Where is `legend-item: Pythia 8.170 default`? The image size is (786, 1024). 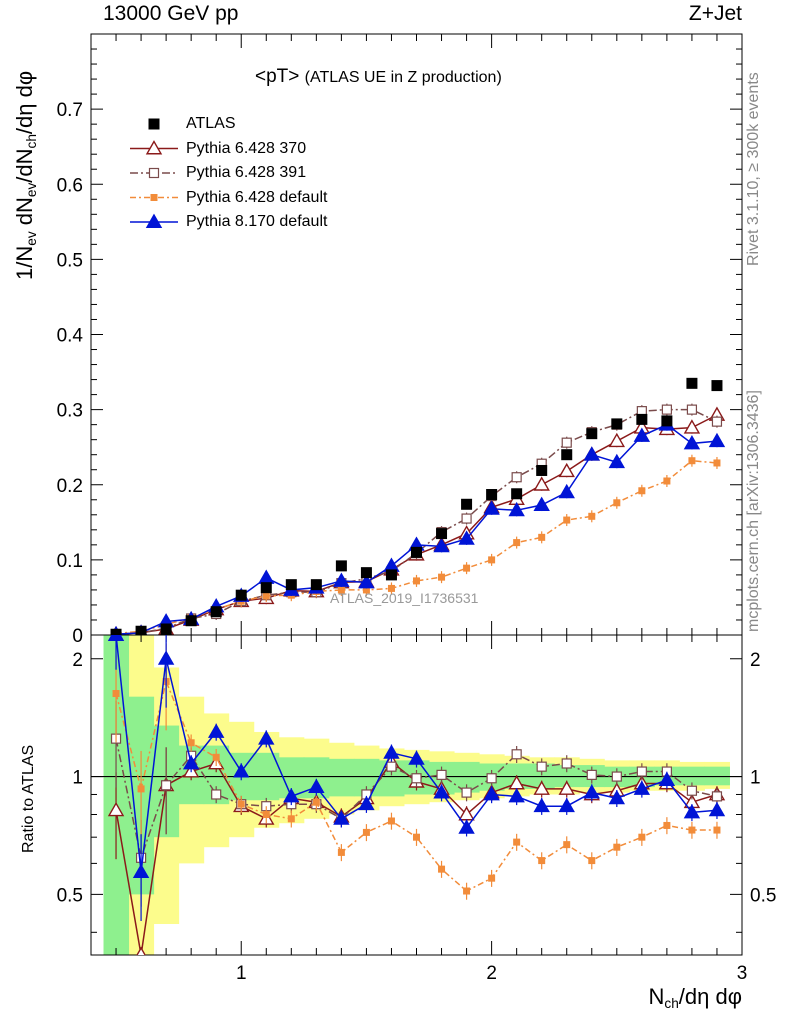
legend-item: Pythia 8.170 default is located at coordinates (228, 222).